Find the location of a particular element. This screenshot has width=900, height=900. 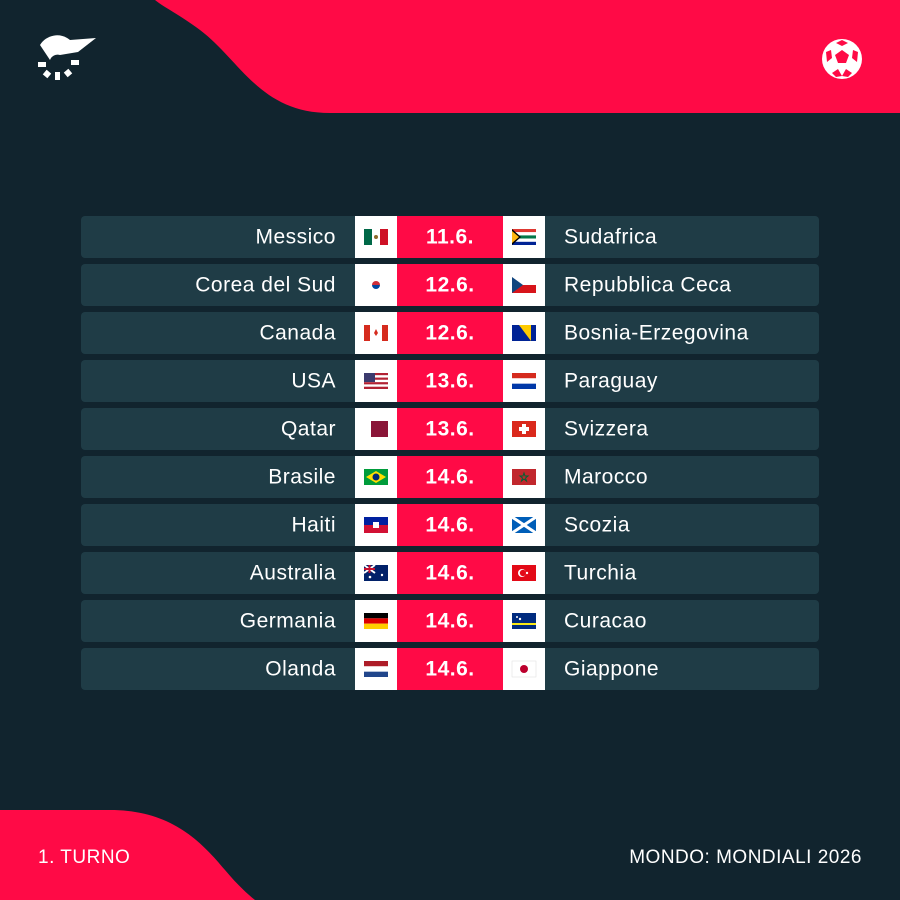

match-row: Canada 12.6. Bosnia-Erzegovina is located at coordinates (450, 333).